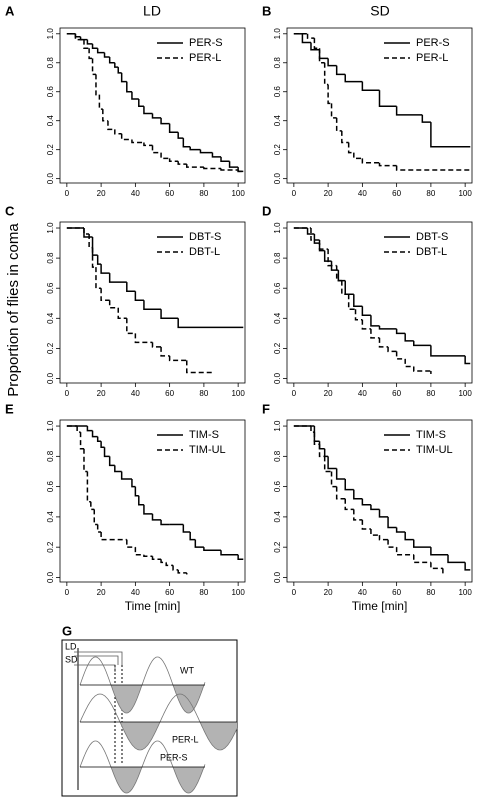 The image size is (477, 800). Describe the element at coordinates (101, 393) in the screenshot. I see `x-tick-label: 20` at that location.